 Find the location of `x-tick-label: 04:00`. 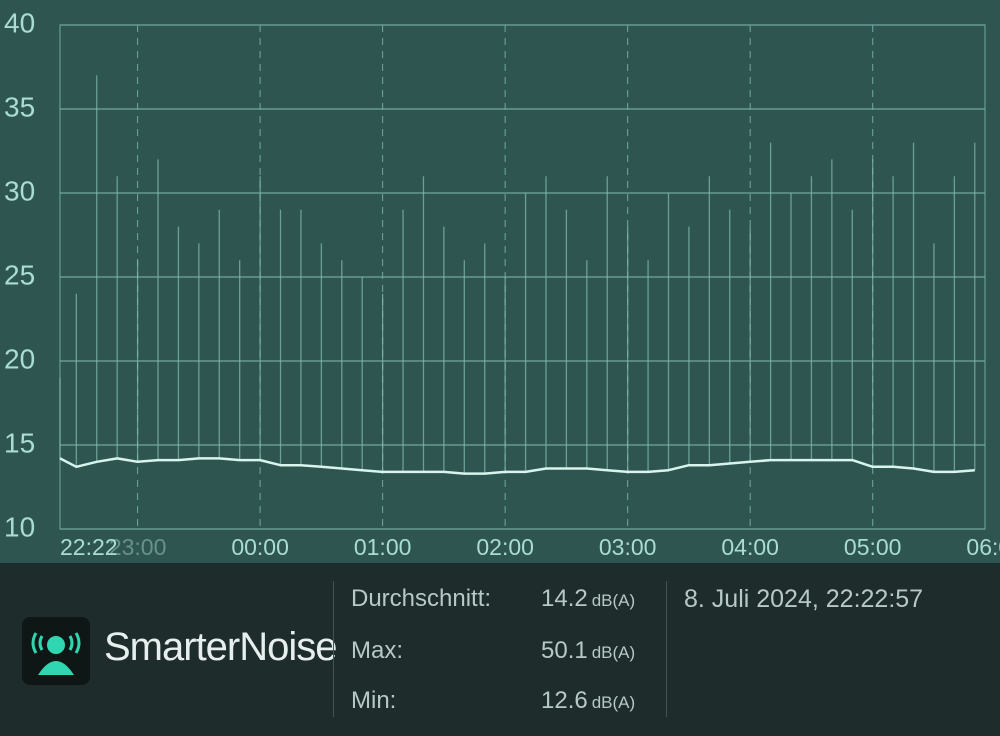

x-tick-label: 04:00 is located at coordinates (750, 547).